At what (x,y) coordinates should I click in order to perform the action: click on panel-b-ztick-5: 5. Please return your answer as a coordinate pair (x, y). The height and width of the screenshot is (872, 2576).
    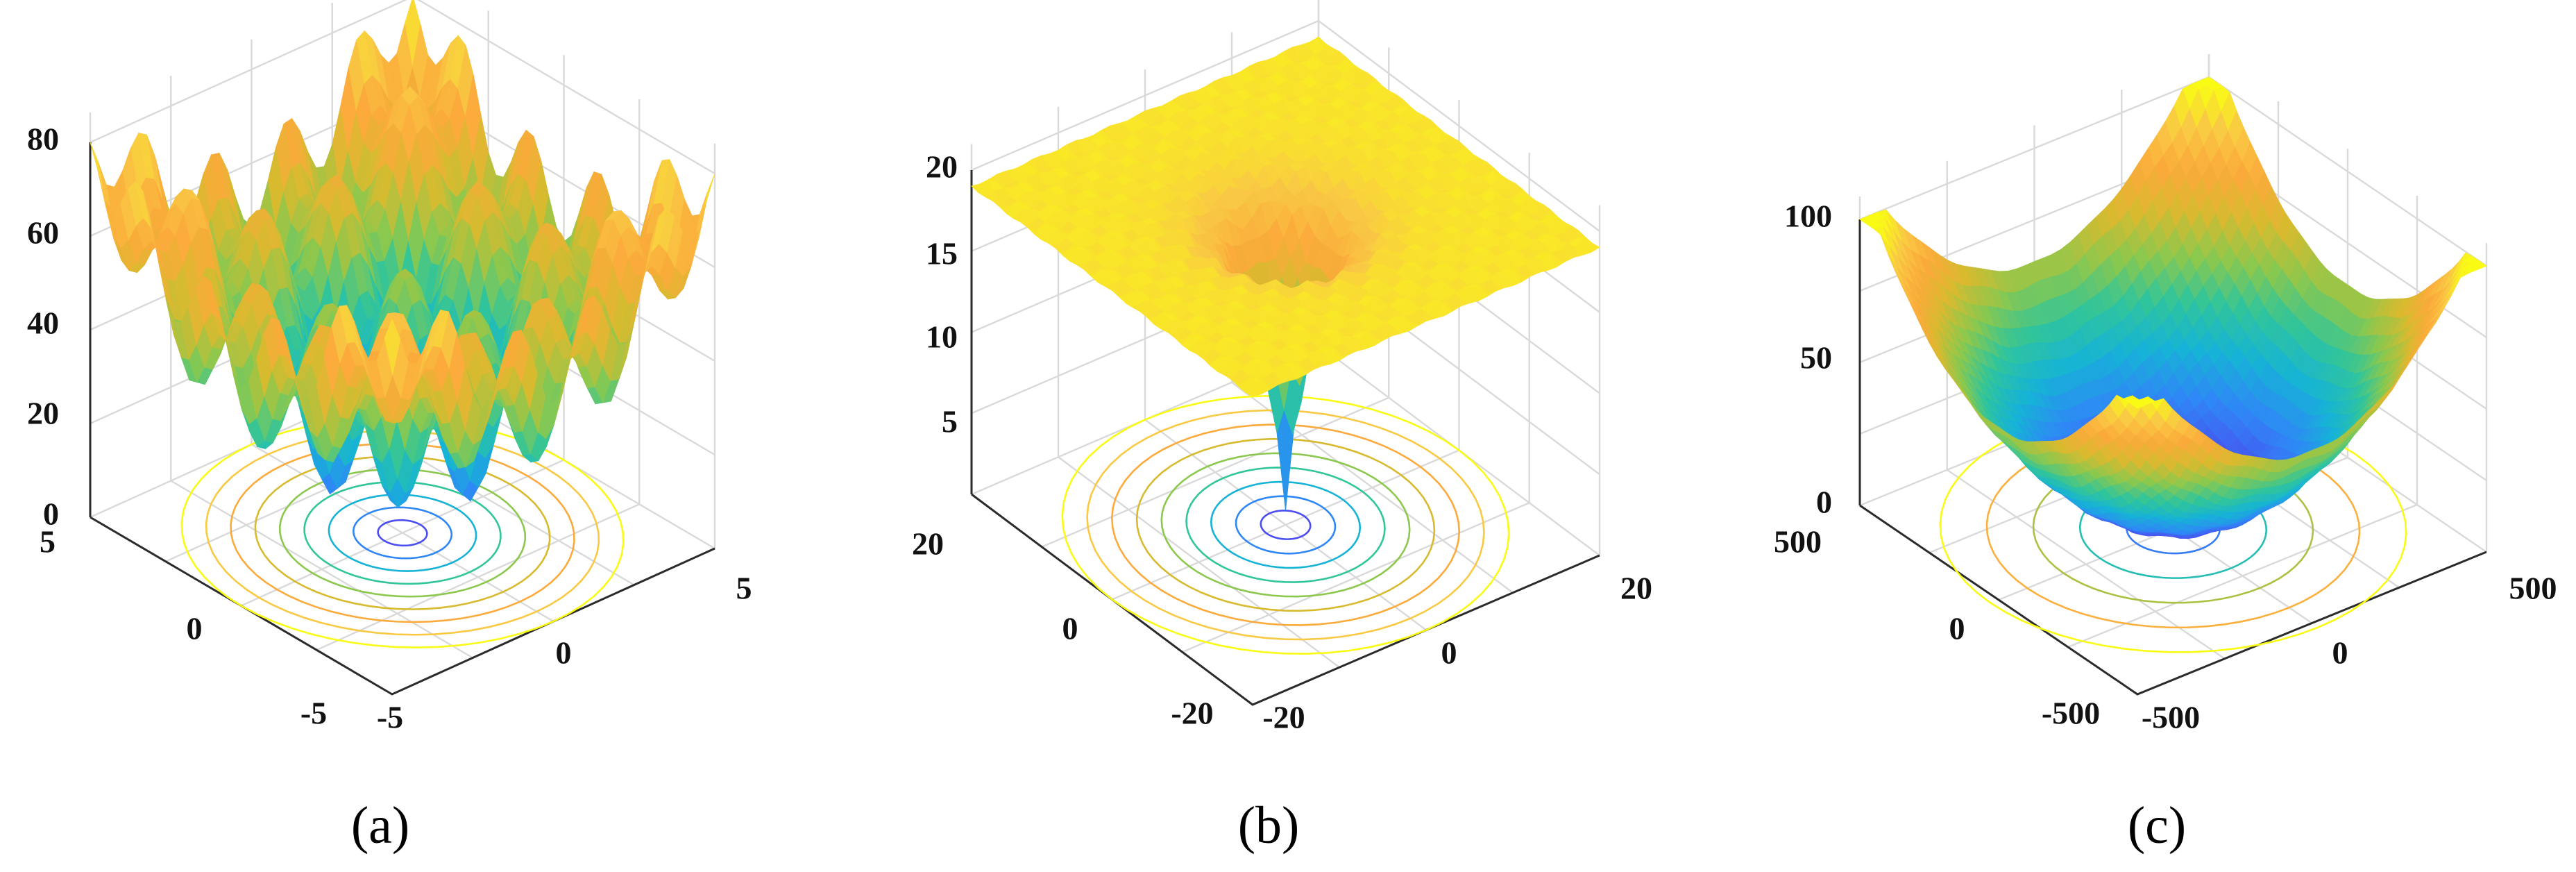
    Looking at the image, I should click on (950, 421).